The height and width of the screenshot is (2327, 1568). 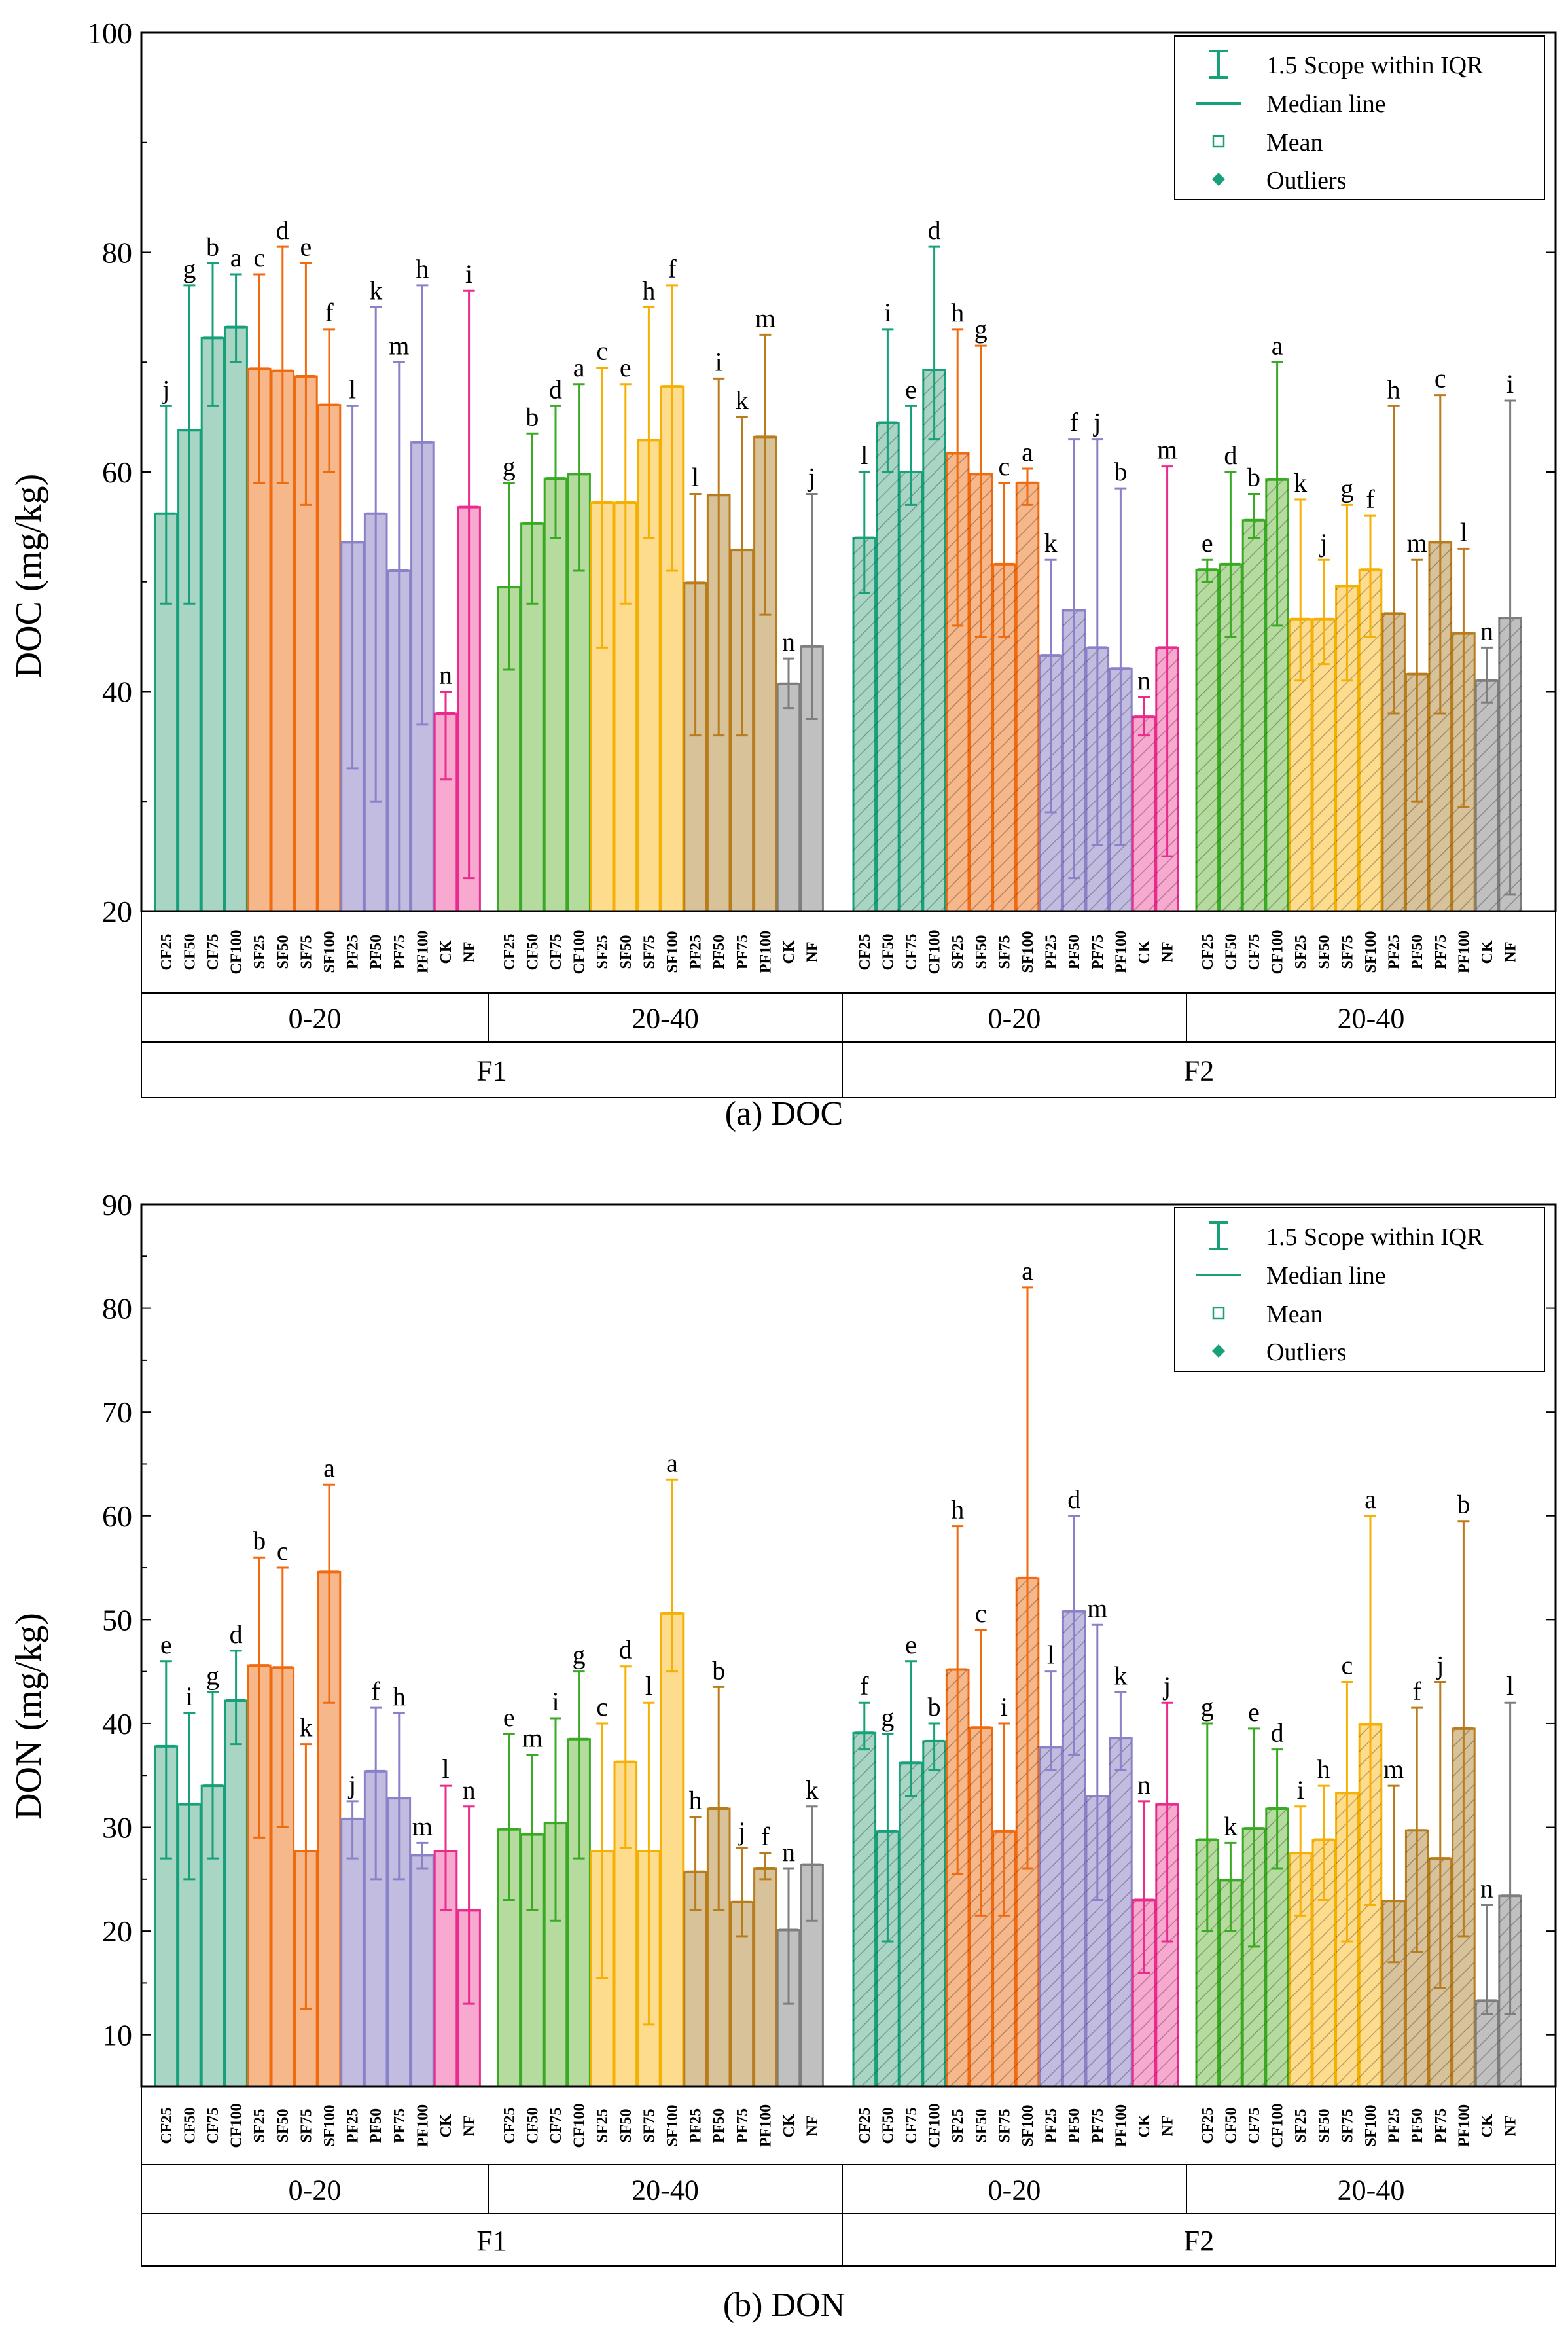 What do you see at coordinates (789, 797) in the screenshot?
I see `bar` at bounding box center [789, 797].